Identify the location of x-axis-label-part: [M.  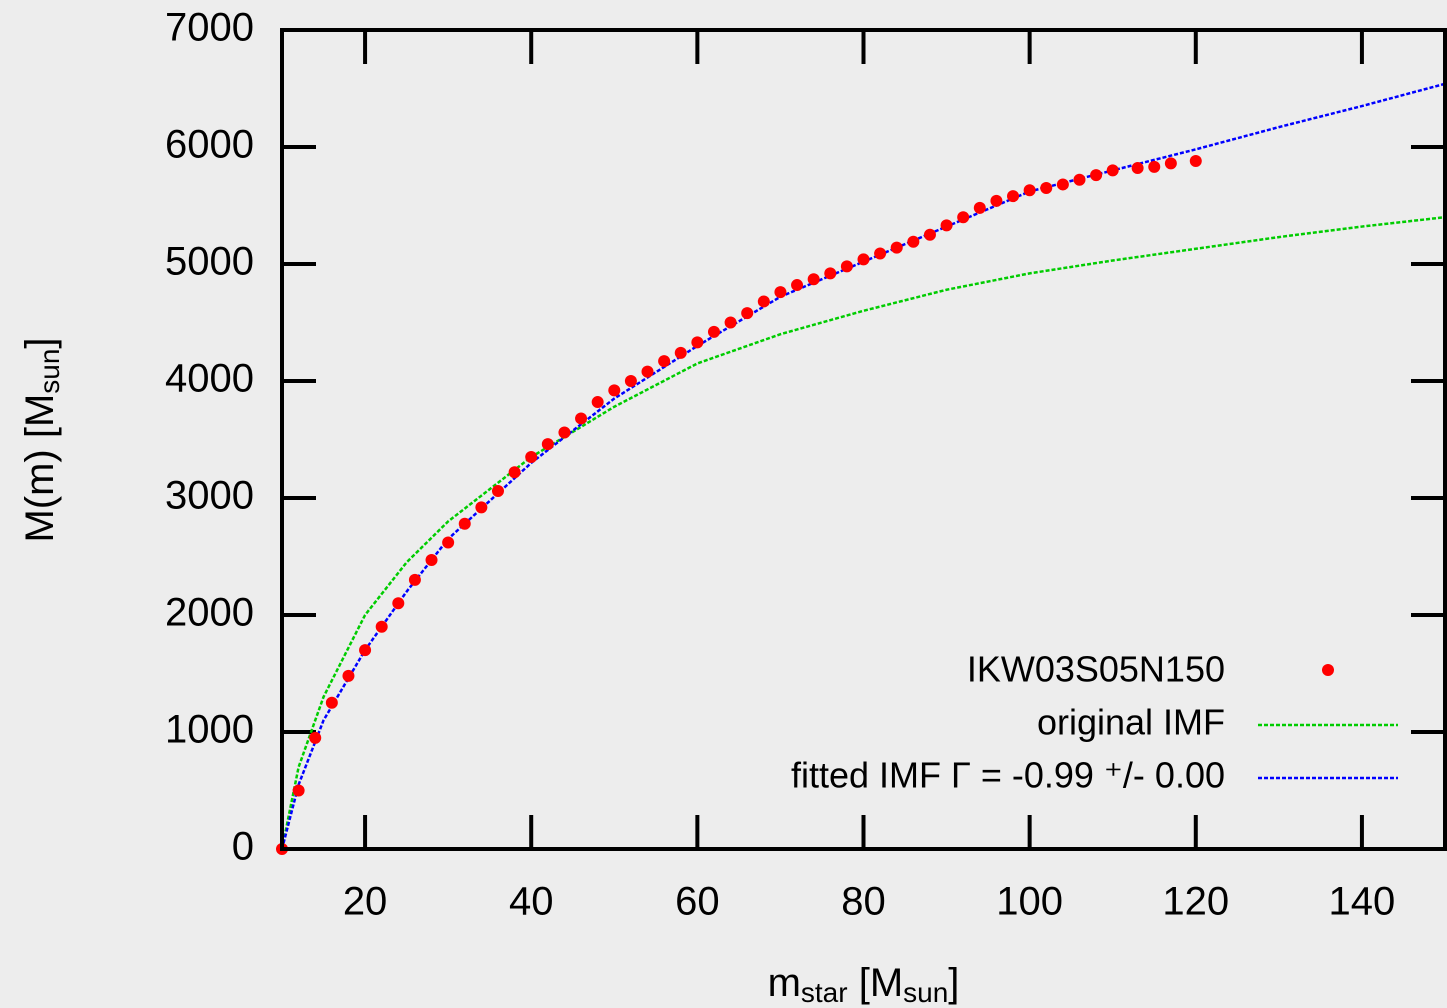
(876, 983).